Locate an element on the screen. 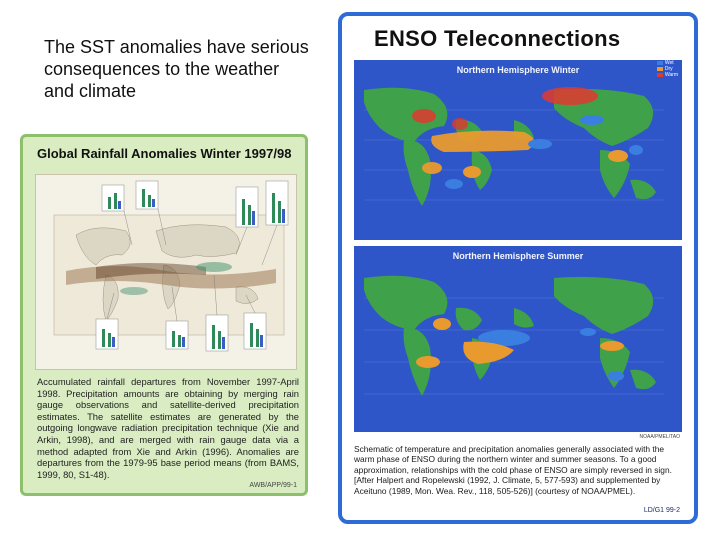 Image resolution: width=720 pixels, height=540 pixels. rainfall-anomaly-map is located at coordinates (166, 272).